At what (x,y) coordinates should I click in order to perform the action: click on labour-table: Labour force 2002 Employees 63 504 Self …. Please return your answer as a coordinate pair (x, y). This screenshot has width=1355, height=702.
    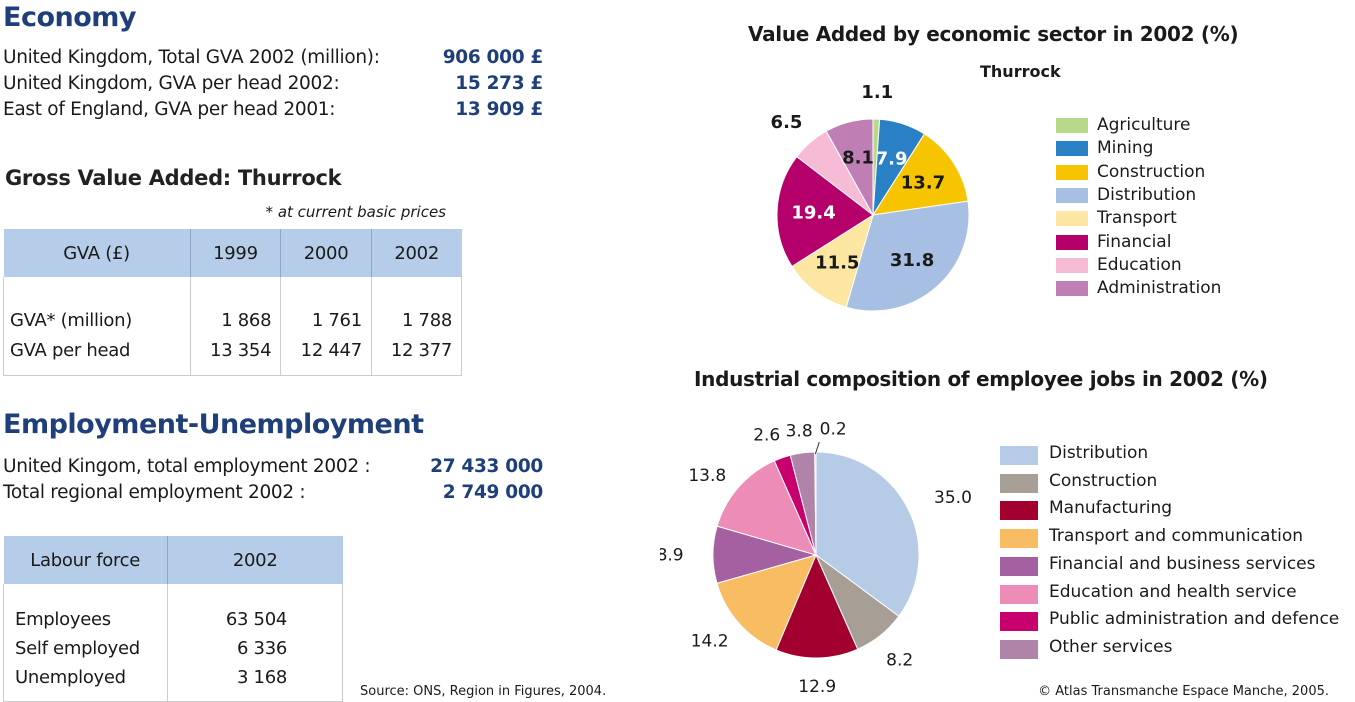
    Looking at the image, I should click on (173, 619).